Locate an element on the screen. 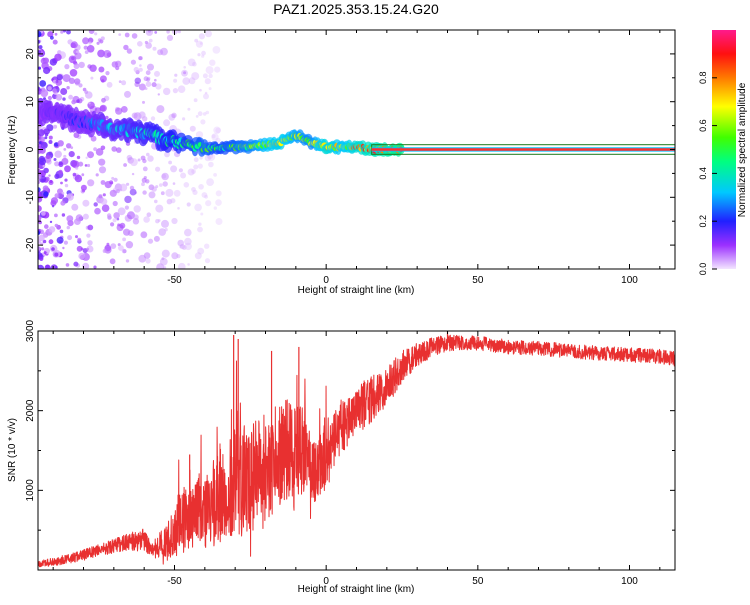  y-tick-label: 3000 is located at coordinates (30, 330).